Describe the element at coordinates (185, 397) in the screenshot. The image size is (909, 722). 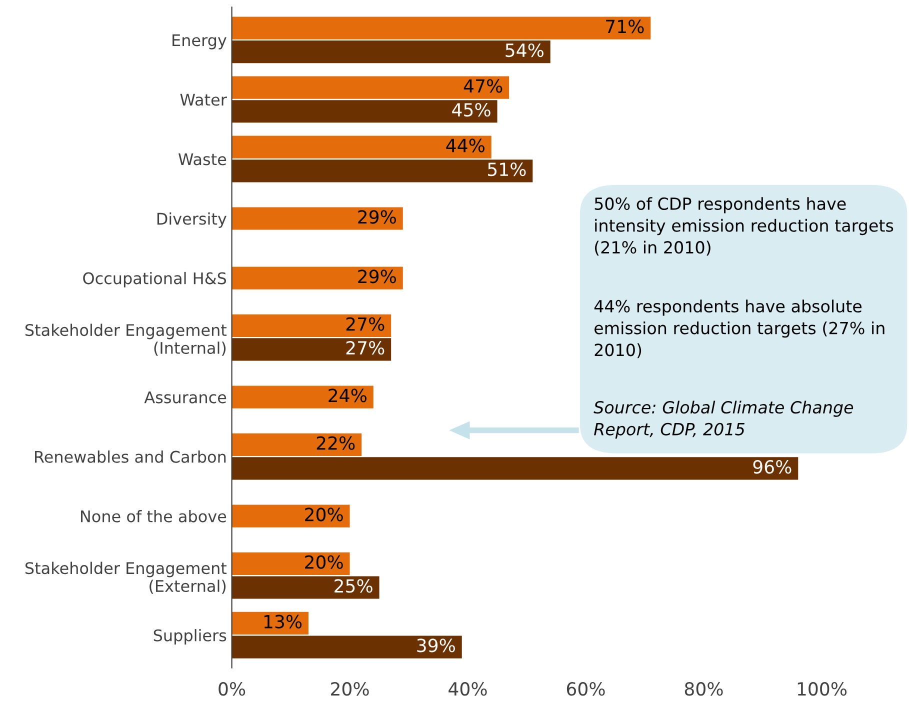
I see `y-tick-label: Assurance` at that location.